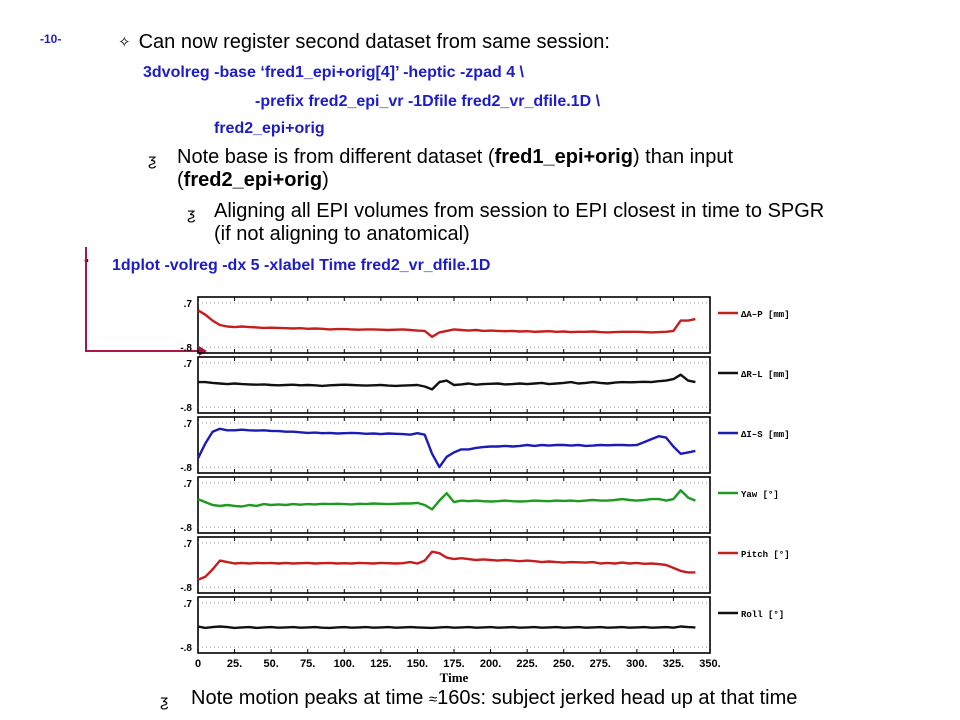  I want to click on x-tick-label: 75., so click(307, 664).